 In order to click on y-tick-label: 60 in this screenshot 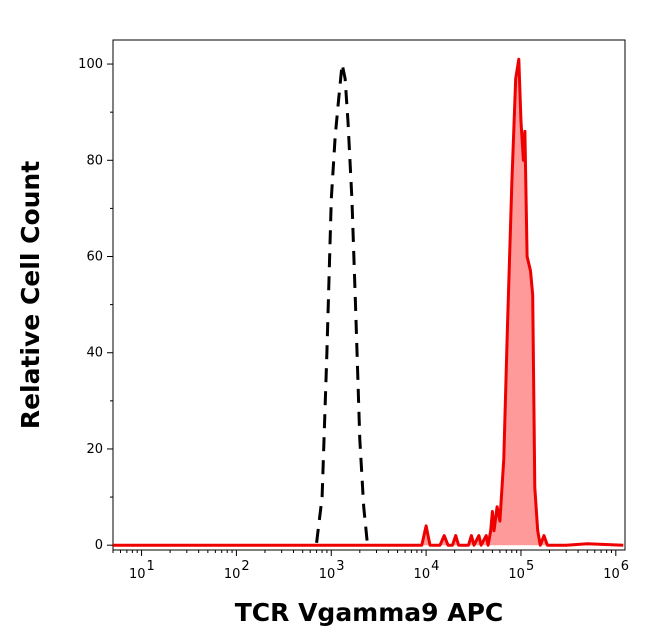, I will do `click(94, 257)`.